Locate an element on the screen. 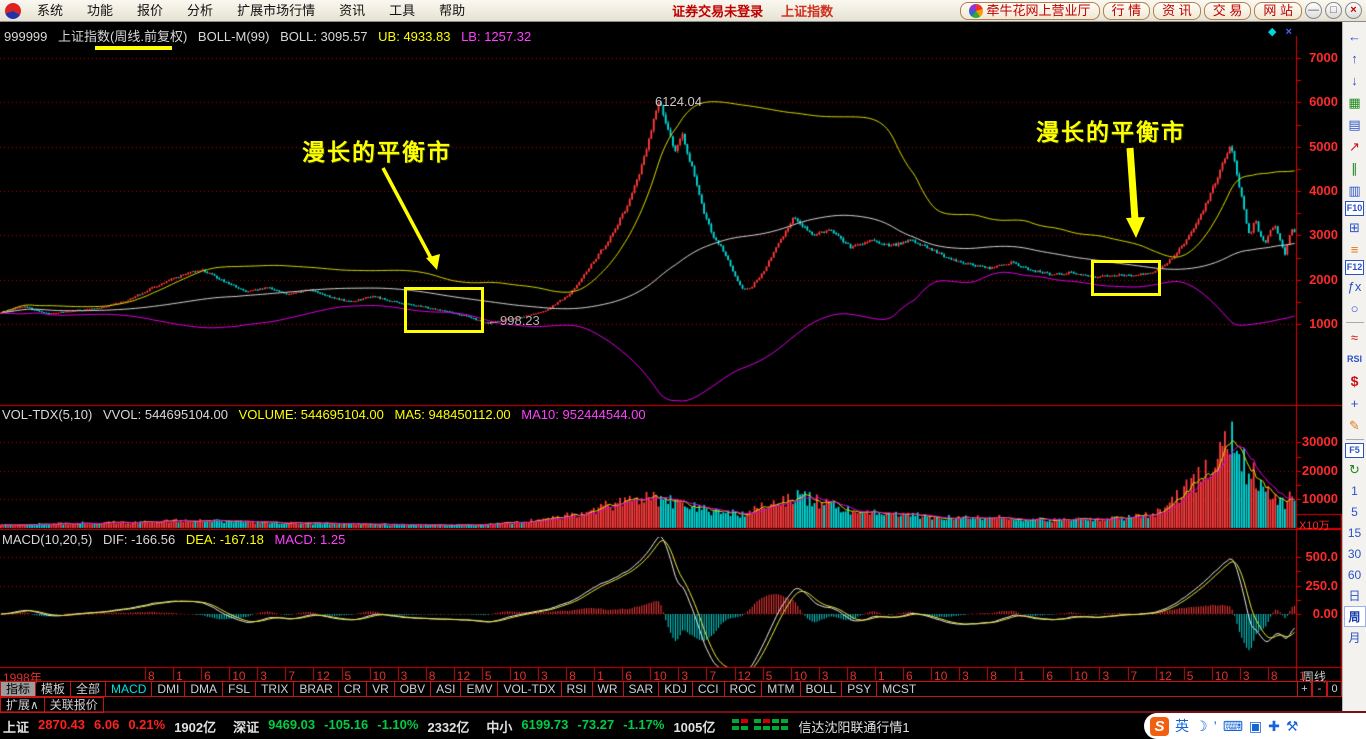 The height and width of the screenshot is (739, 1366). menu-item: 扩展市场行情 is located at coordinates (276, 10).